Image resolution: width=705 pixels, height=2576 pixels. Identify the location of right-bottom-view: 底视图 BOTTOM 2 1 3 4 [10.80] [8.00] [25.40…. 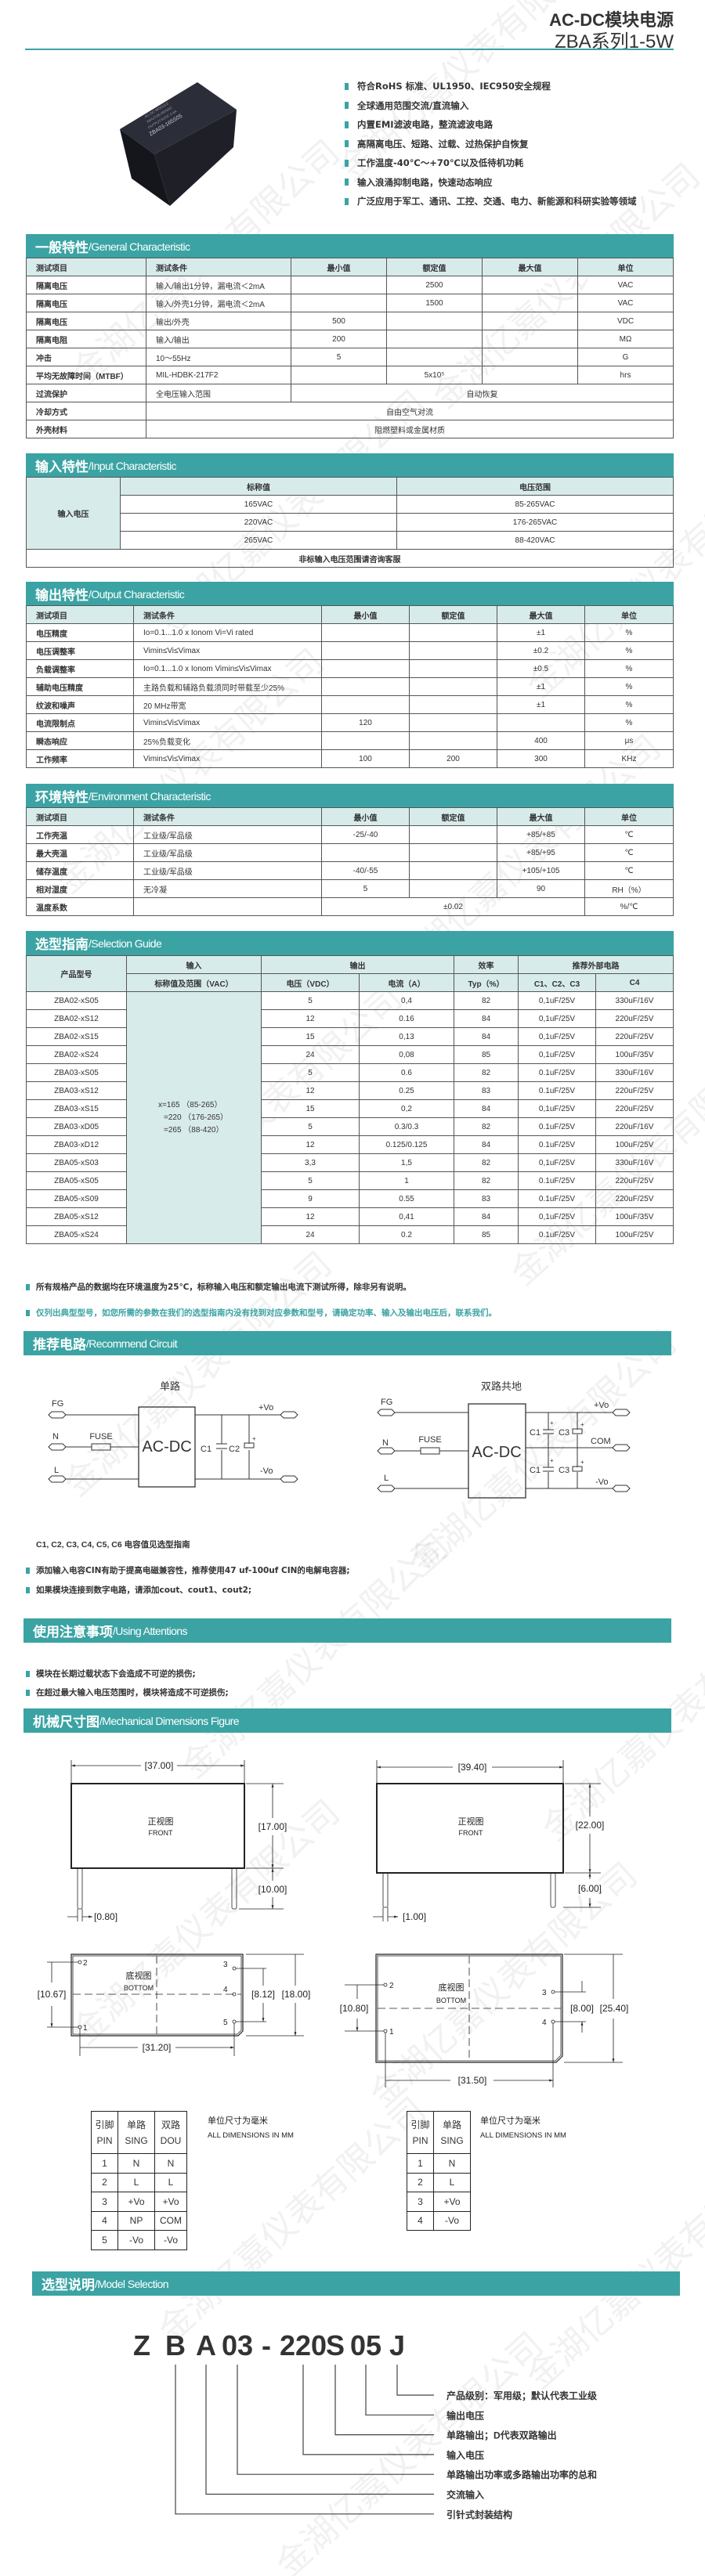
(484, 2021).